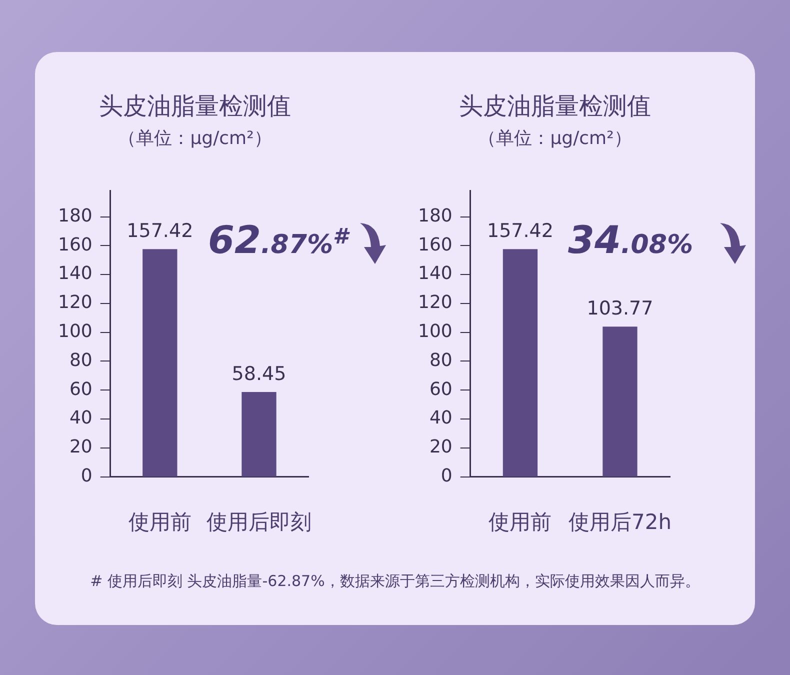 The width and height of the screenshot is (790, 675). I want to click on text: # 使用后即刻 头皮油脂量-62.87%，数据来源于第三方检测机构，实际使用效果因人而异。, so click(395, 581).